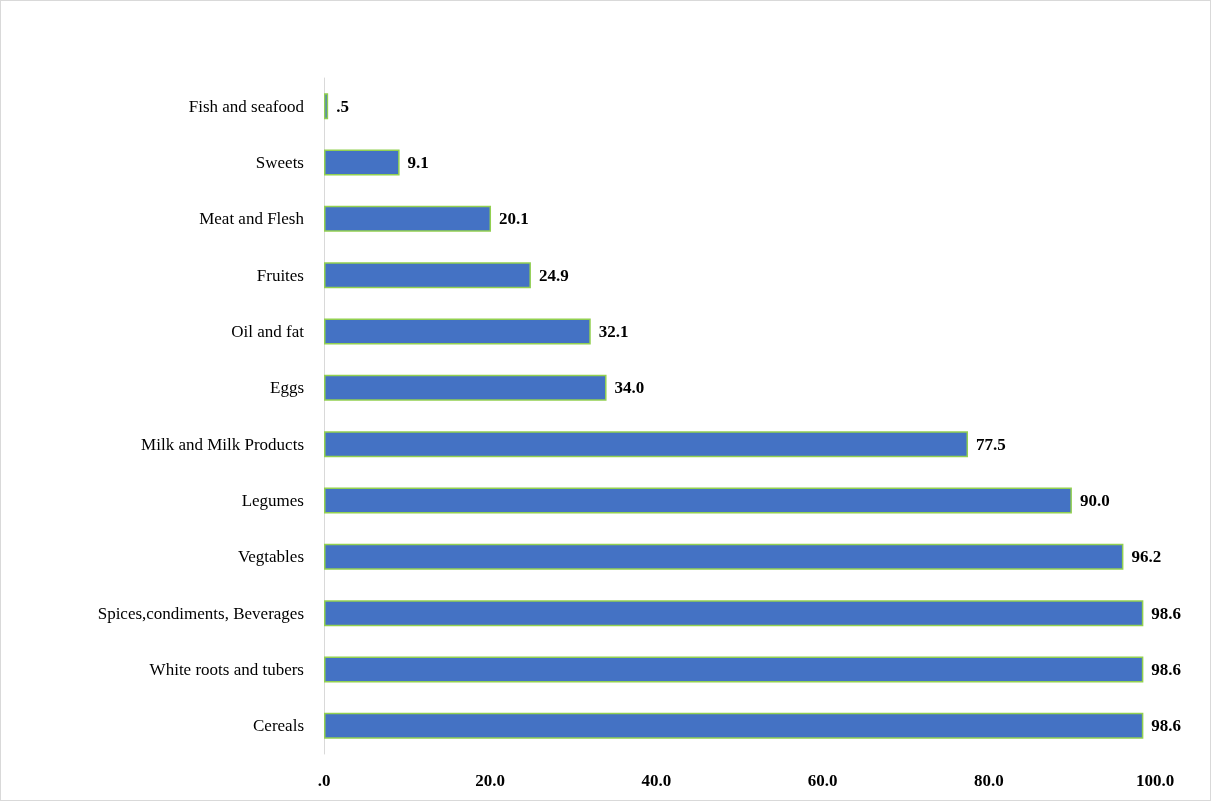  Describe the element at coordinates (268, 331) in the screenshot. I see `y-tick-label: Oil and fat` at that location.